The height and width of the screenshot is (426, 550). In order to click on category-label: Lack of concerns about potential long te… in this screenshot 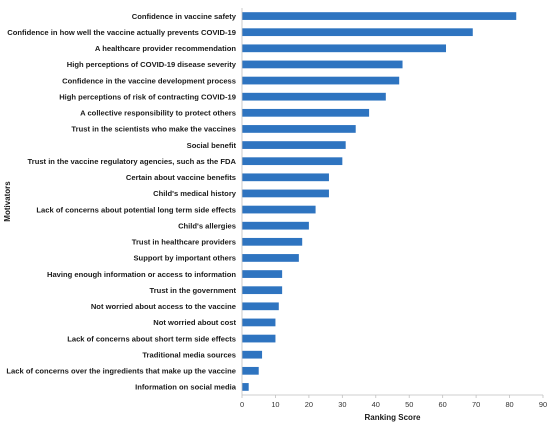, I will do `click(136, 209)`.